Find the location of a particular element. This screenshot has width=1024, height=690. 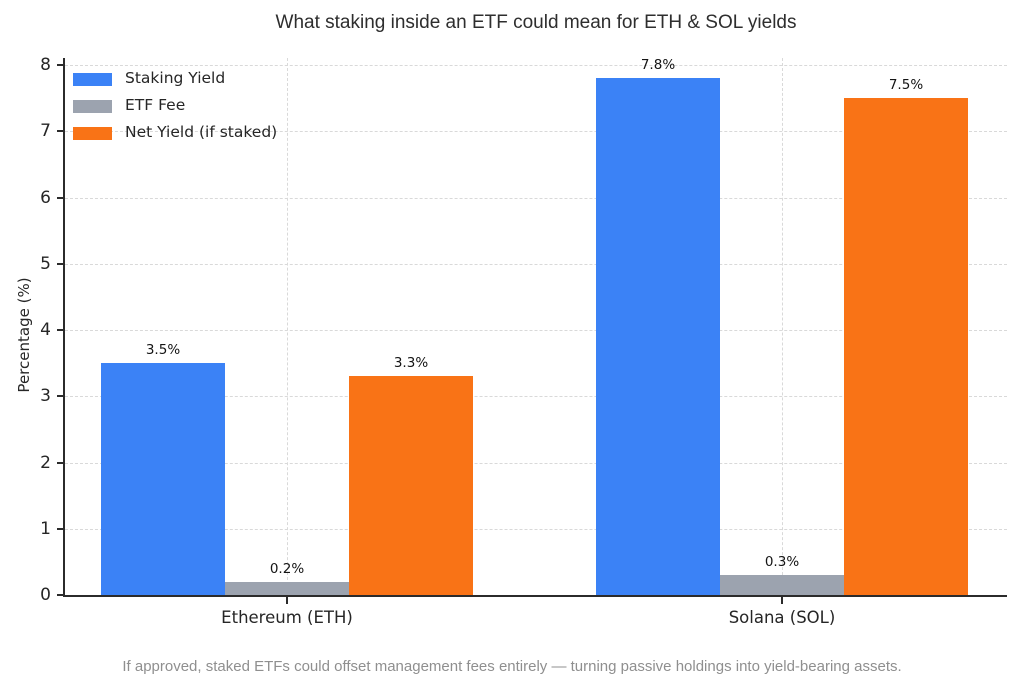

y-tick-label-7: 7 is located at coordinates (45, 131).